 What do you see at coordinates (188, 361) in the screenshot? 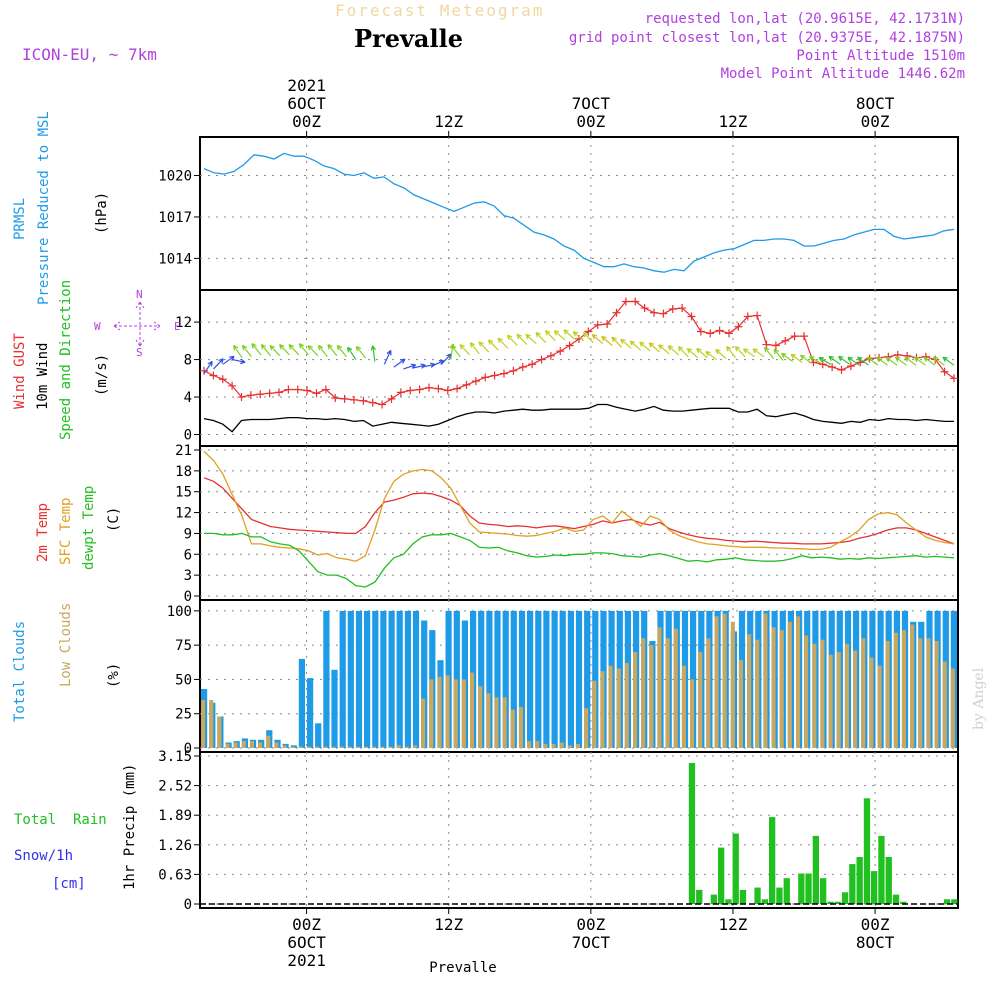
I see `ytick-label-wind: 8` at bounding box center [188, 361].